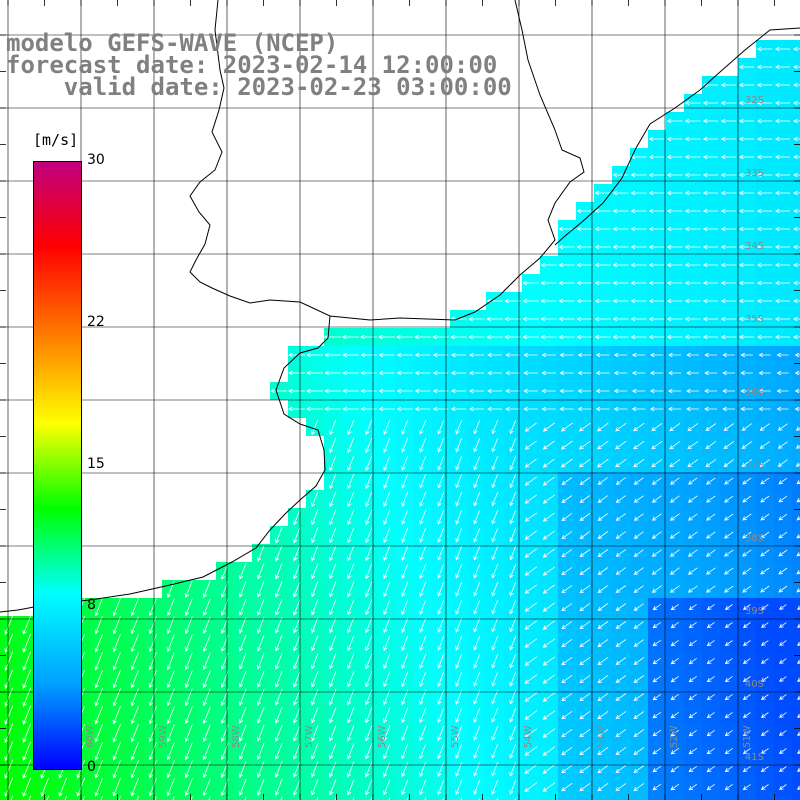 The height and width of the screenshot is (800, 800). Describe the element at coordinates (528, 736) in the screenshot. I see `longitude-label: 54W` at that location.